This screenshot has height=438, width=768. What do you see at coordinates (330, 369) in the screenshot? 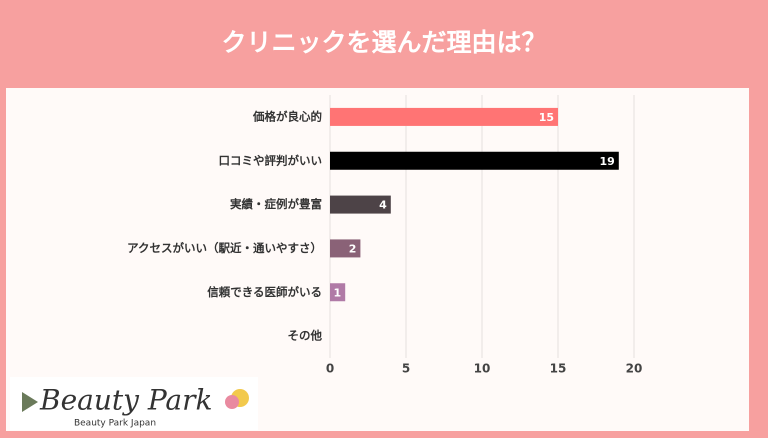
I see `x-tick-label: 0` at bounding box center [330, 369].